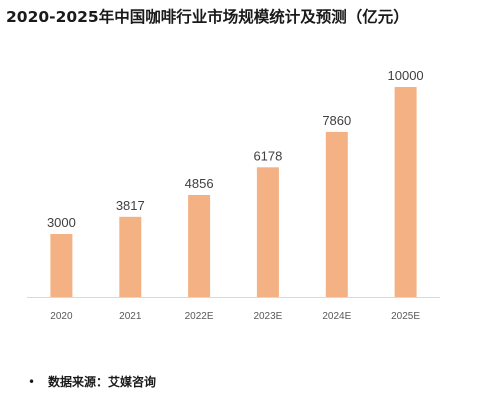  I want to click on data-label-2024E: 7860, so click(336, 120).